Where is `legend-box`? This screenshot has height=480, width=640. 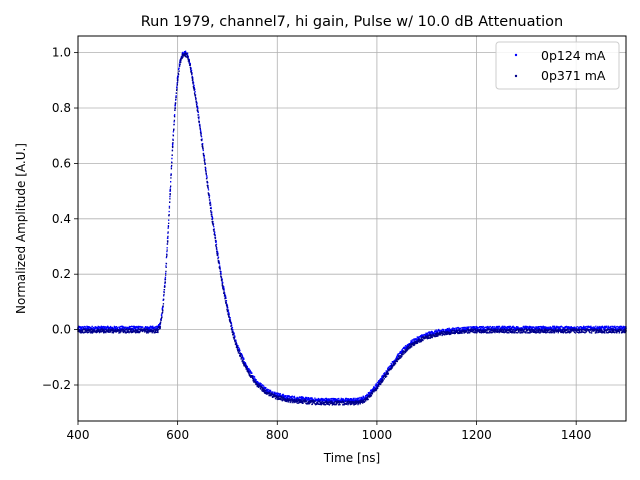 legend-box is located at coordinates (557, 65).